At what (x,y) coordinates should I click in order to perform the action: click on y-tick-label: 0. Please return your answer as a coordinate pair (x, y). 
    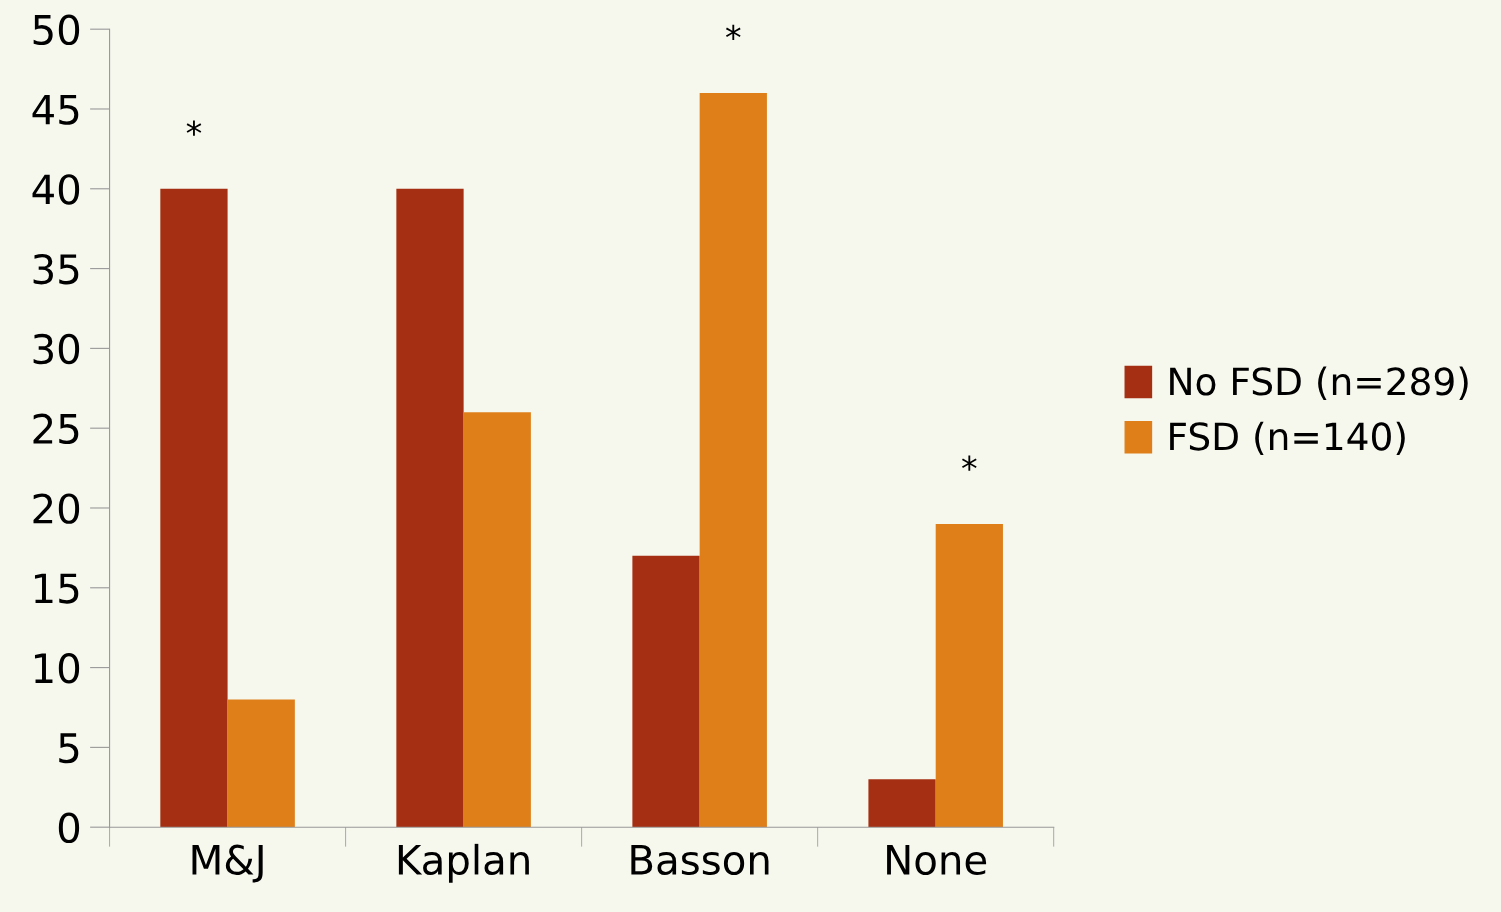
    Looking at the image, I should click on (69, 828).